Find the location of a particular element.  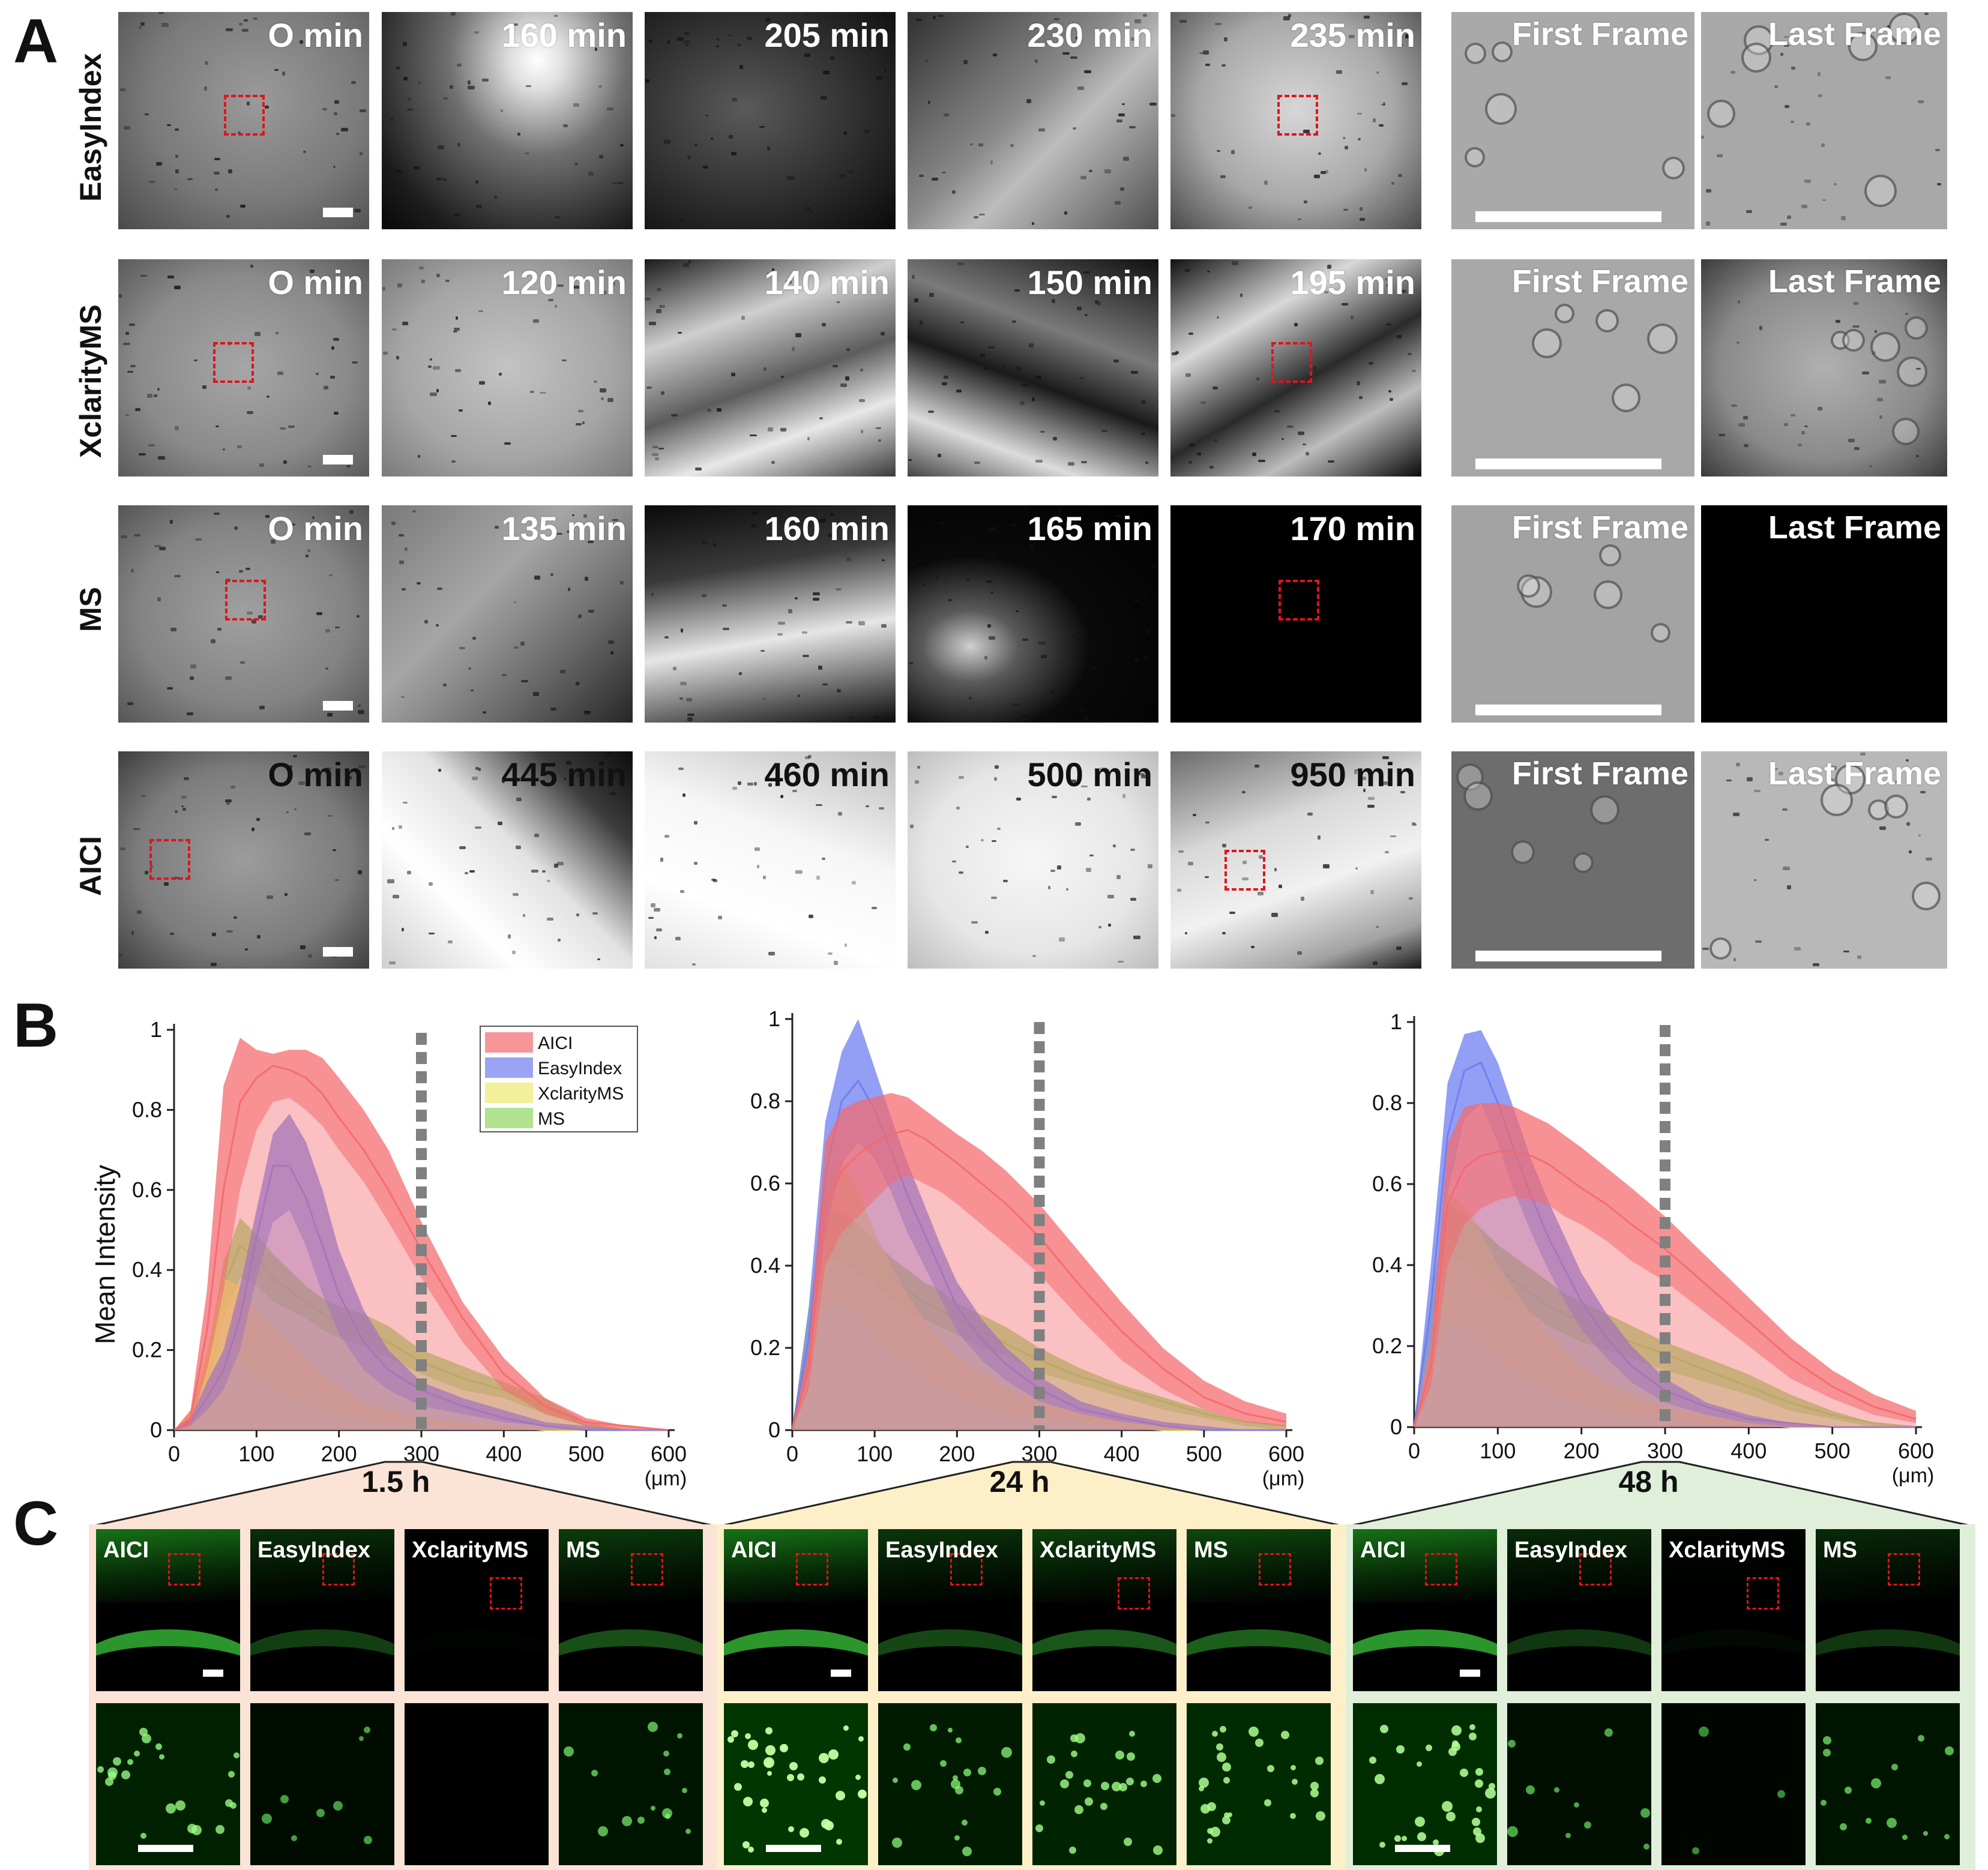

time-group-label: 24 h is located at coordinates (1020, 1482).